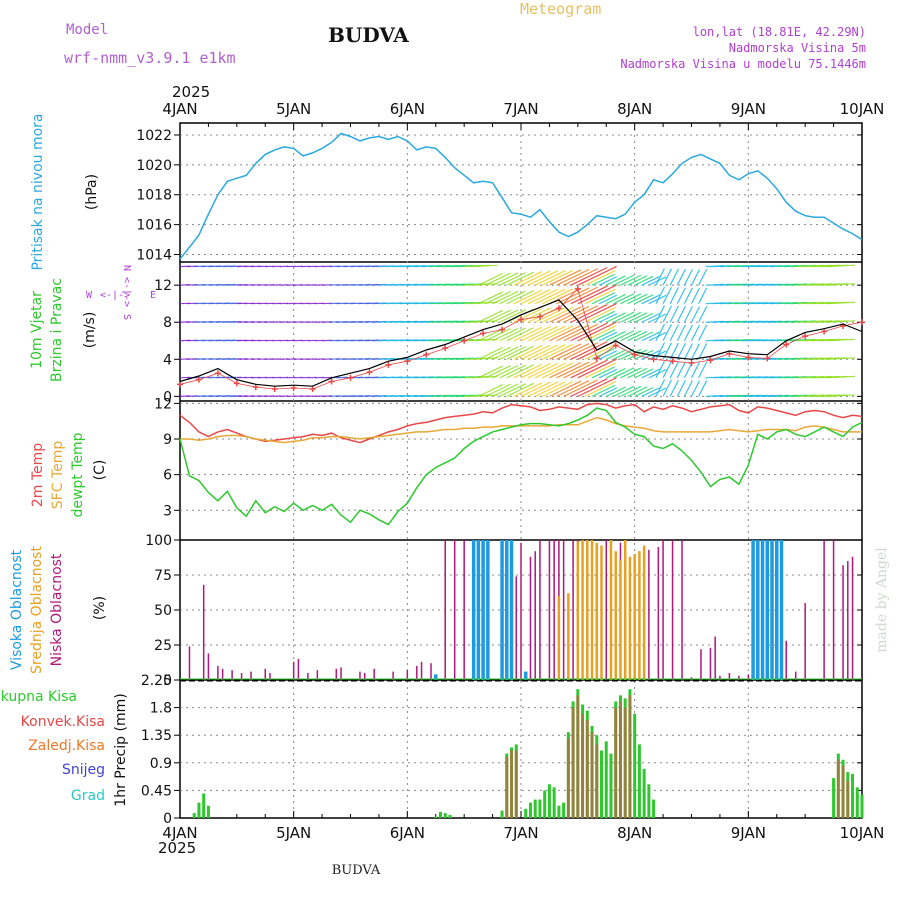 The width and height of the screenshot is (900, 900). What do you see at coordinates (862, 833) in the screenshot?
I see `time-label-bottom: 10JAN` at bounding box center [862, 833].